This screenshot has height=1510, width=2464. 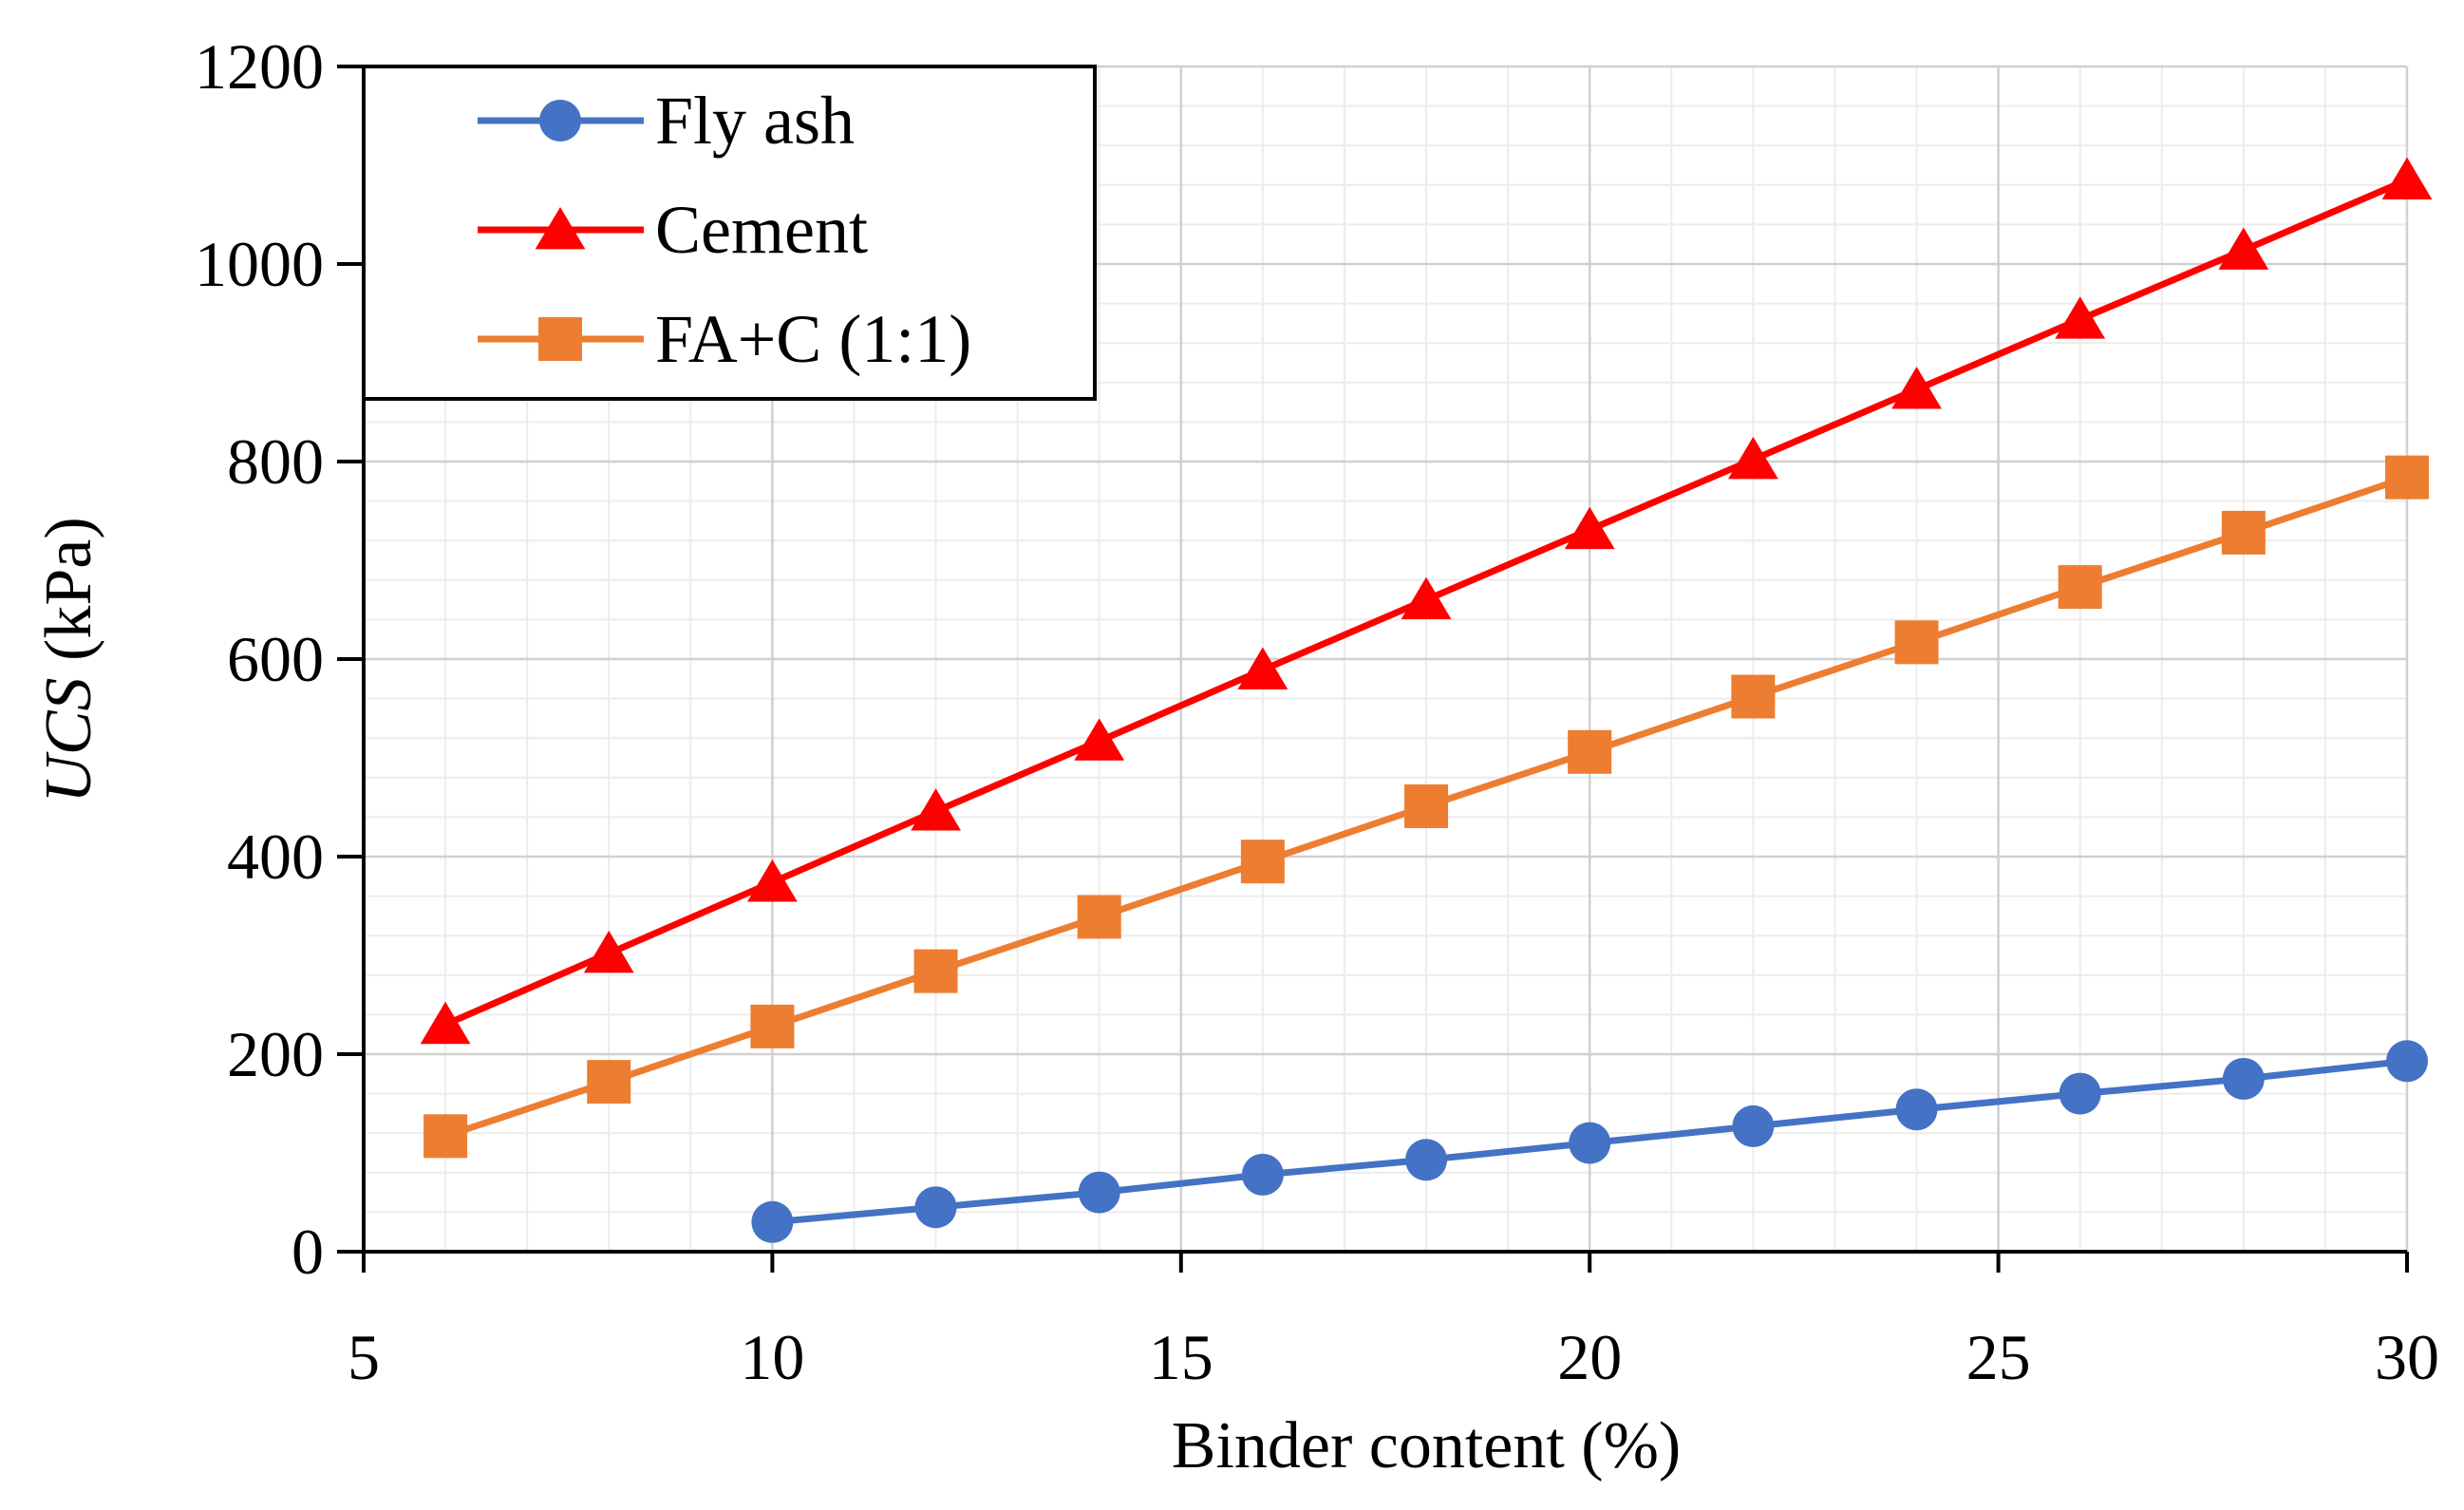 What do you see at coordinates (260, 66) in the screenshot?
I see `y-tick-label: 1200` at bounding box center [260, 66].